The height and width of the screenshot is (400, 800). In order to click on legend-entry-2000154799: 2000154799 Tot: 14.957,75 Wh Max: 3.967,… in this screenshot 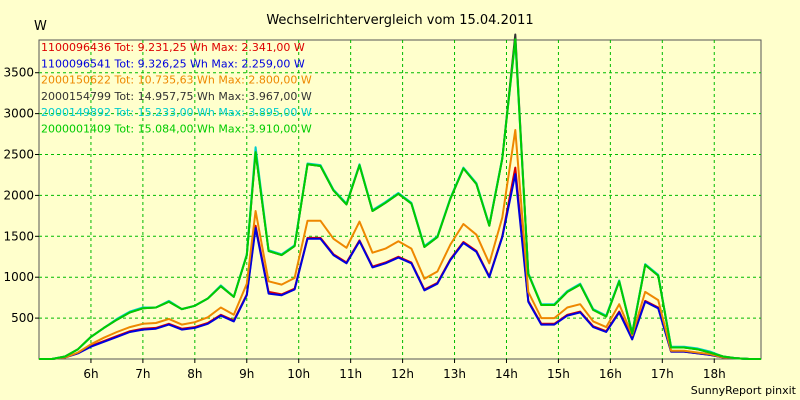, I will do `click(176, 96)`.